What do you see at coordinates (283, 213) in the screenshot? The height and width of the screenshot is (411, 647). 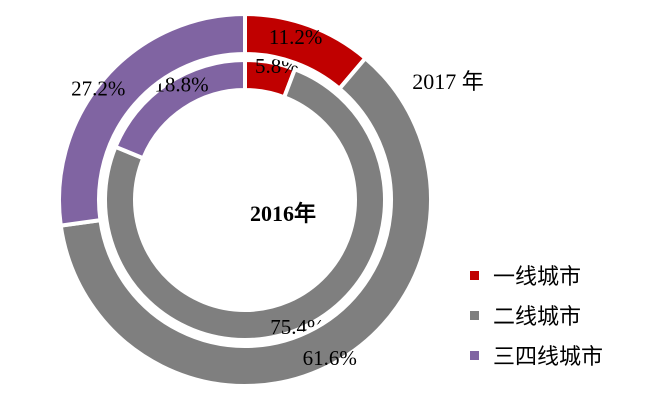 I see `inner-series-name-label: 2016年` at bounding box center [283, 213].